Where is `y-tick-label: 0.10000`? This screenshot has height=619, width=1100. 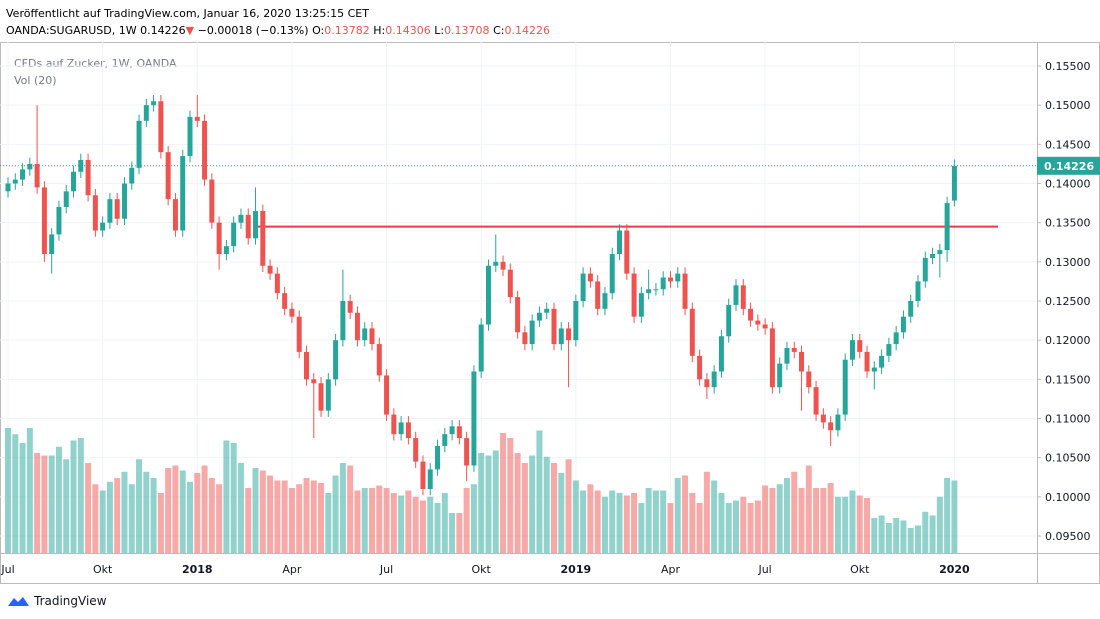
y-tick-label: 0.10000 is located at coordinates (1068, 497).